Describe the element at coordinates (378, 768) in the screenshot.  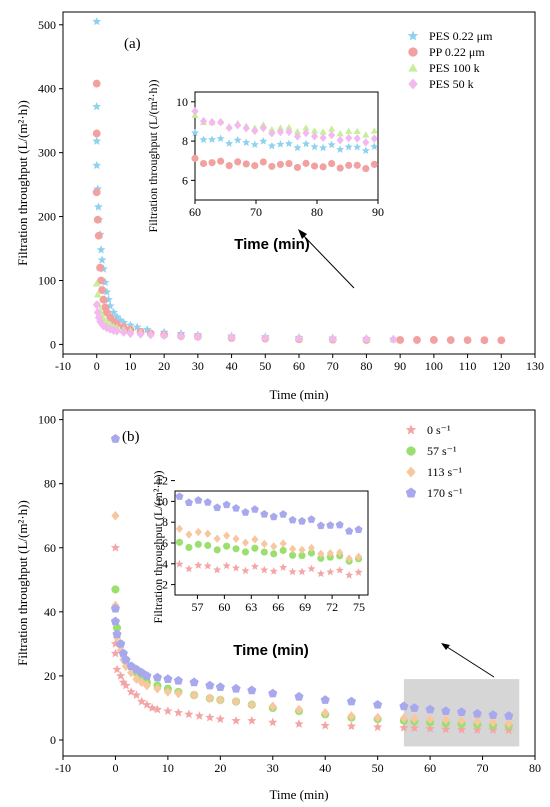
I see `panel-b-xtick-label: 50` at that location.